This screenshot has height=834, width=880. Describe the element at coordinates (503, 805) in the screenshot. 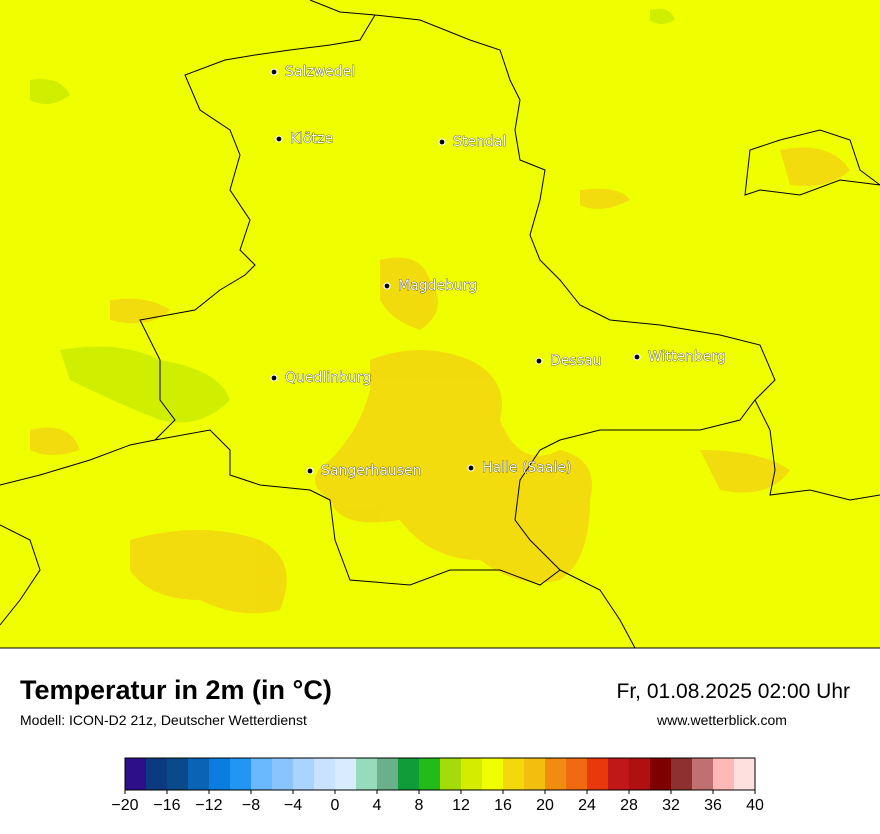

I see `colorbar-tick-label: 16` at that location.